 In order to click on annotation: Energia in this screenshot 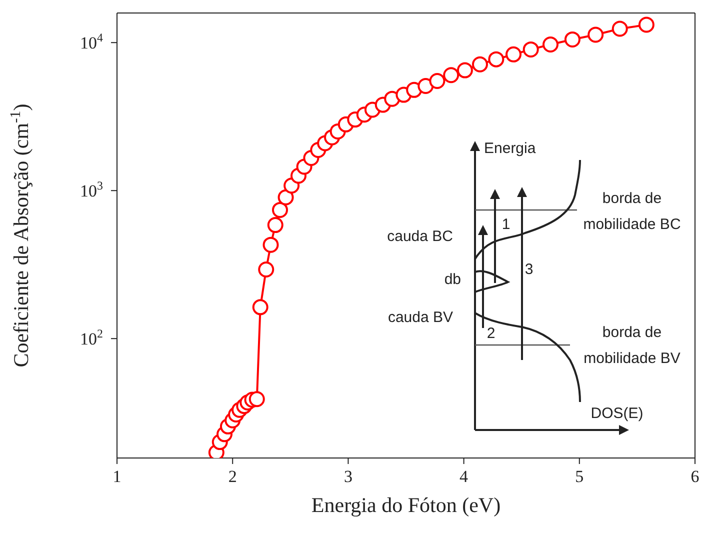, I will do `click(510, 148)`.